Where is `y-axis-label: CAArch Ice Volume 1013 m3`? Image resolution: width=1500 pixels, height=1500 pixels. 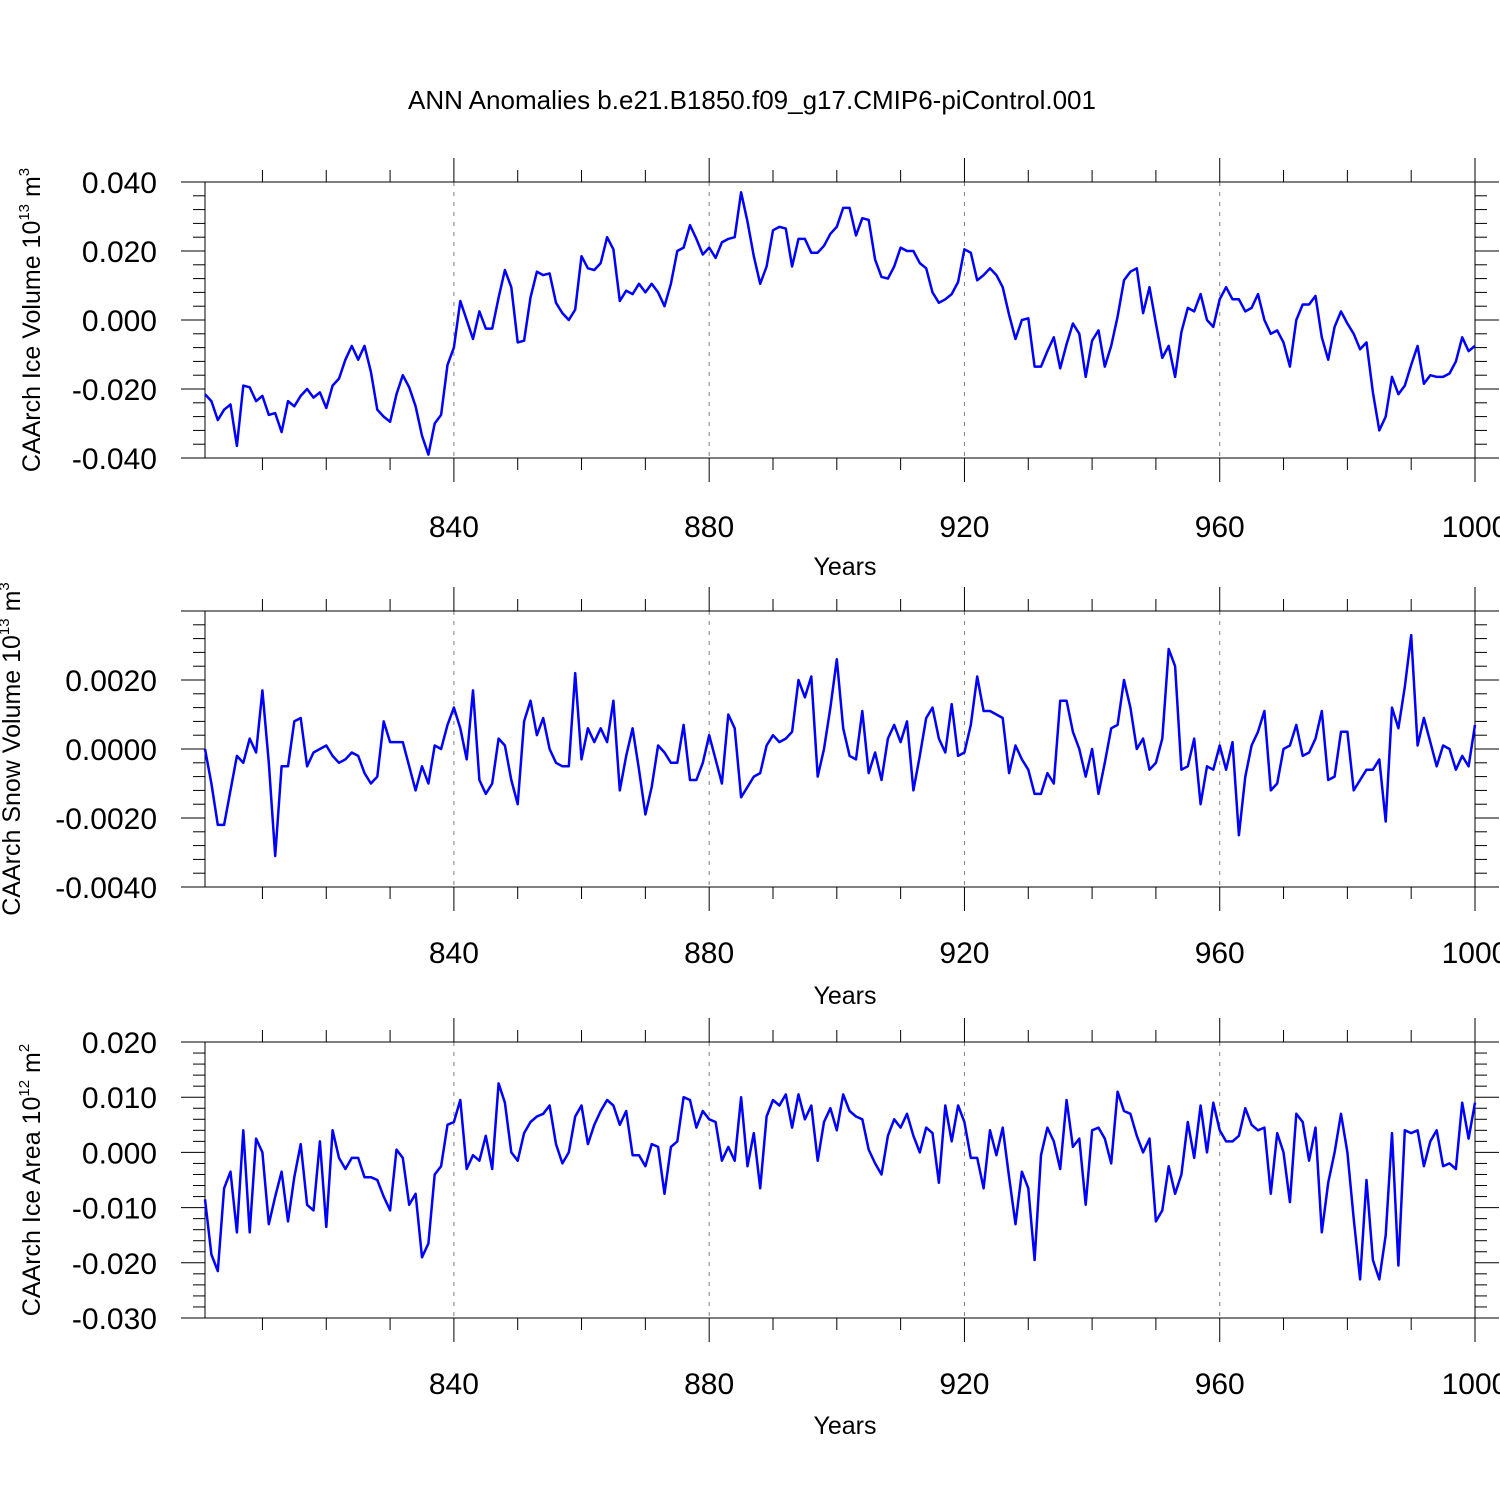
y-axis-label: CAArch Ice Volume 1013 m3 is located at coordinates (31, 320).